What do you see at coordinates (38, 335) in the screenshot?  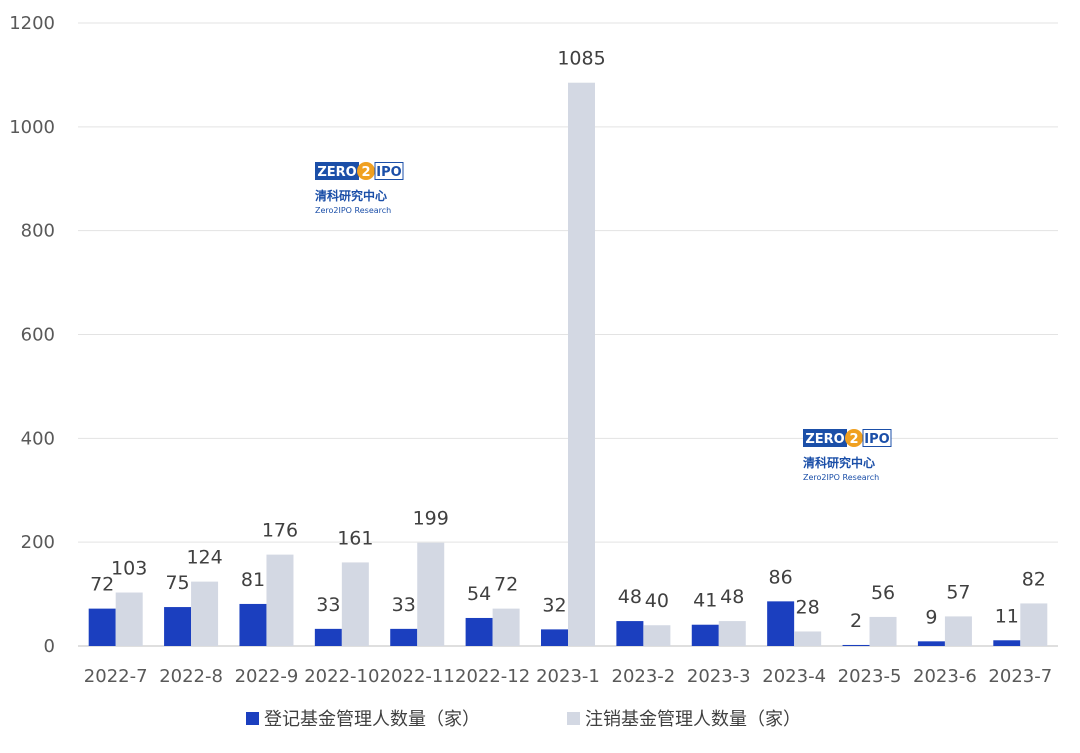 I see `y-tick-label: 600` at bounding box center [38, 335].